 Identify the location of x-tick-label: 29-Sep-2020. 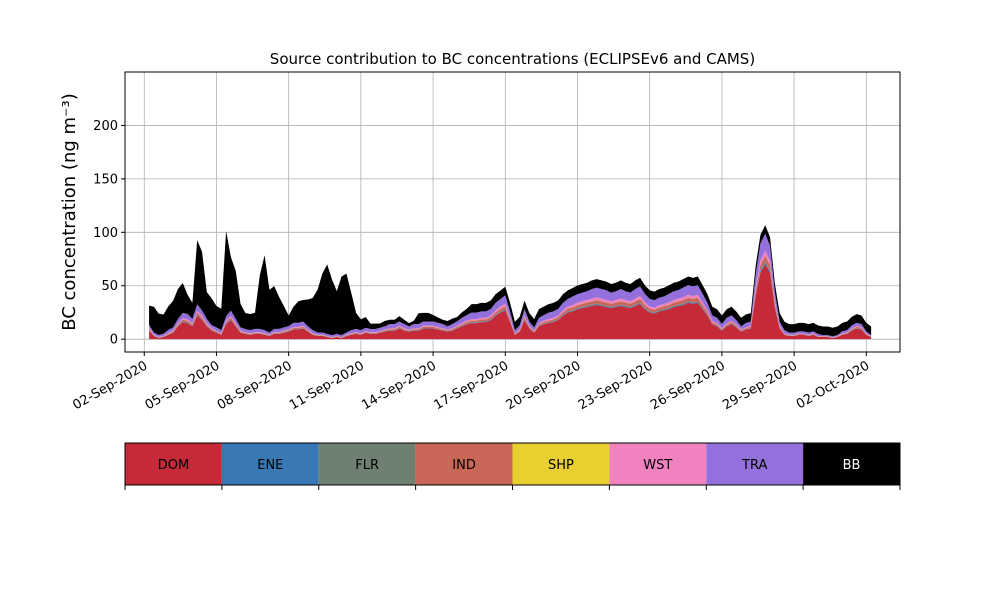
(760, 385).